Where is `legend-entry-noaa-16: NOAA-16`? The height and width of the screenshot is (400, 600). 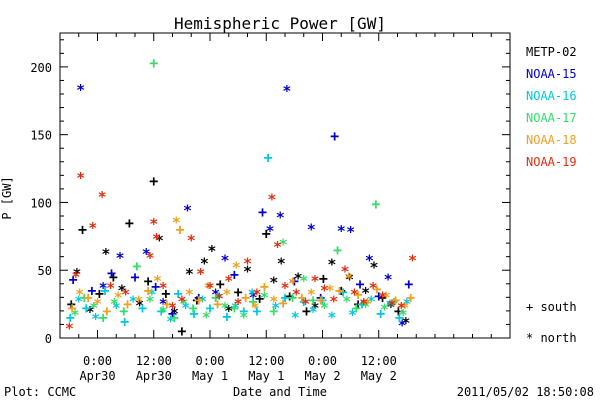 legend-entry-noaa-16: NOAA-16 is located at coordinates (551, 96).